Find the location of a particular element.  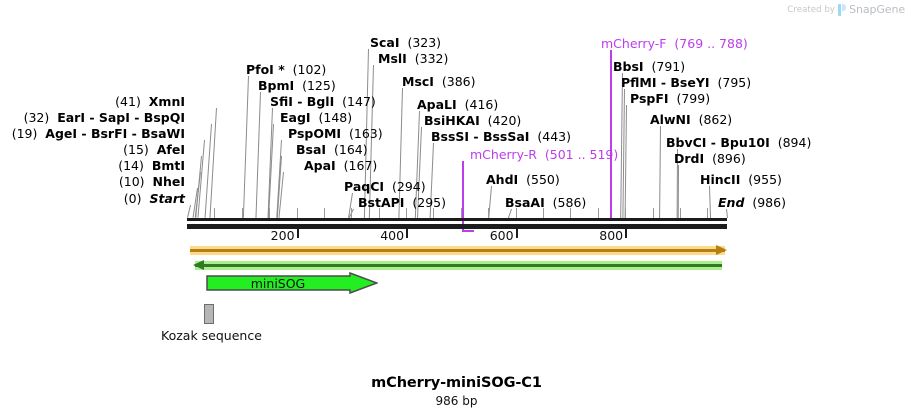

site-position-apai: (167) is located at coordinates (356, 165).